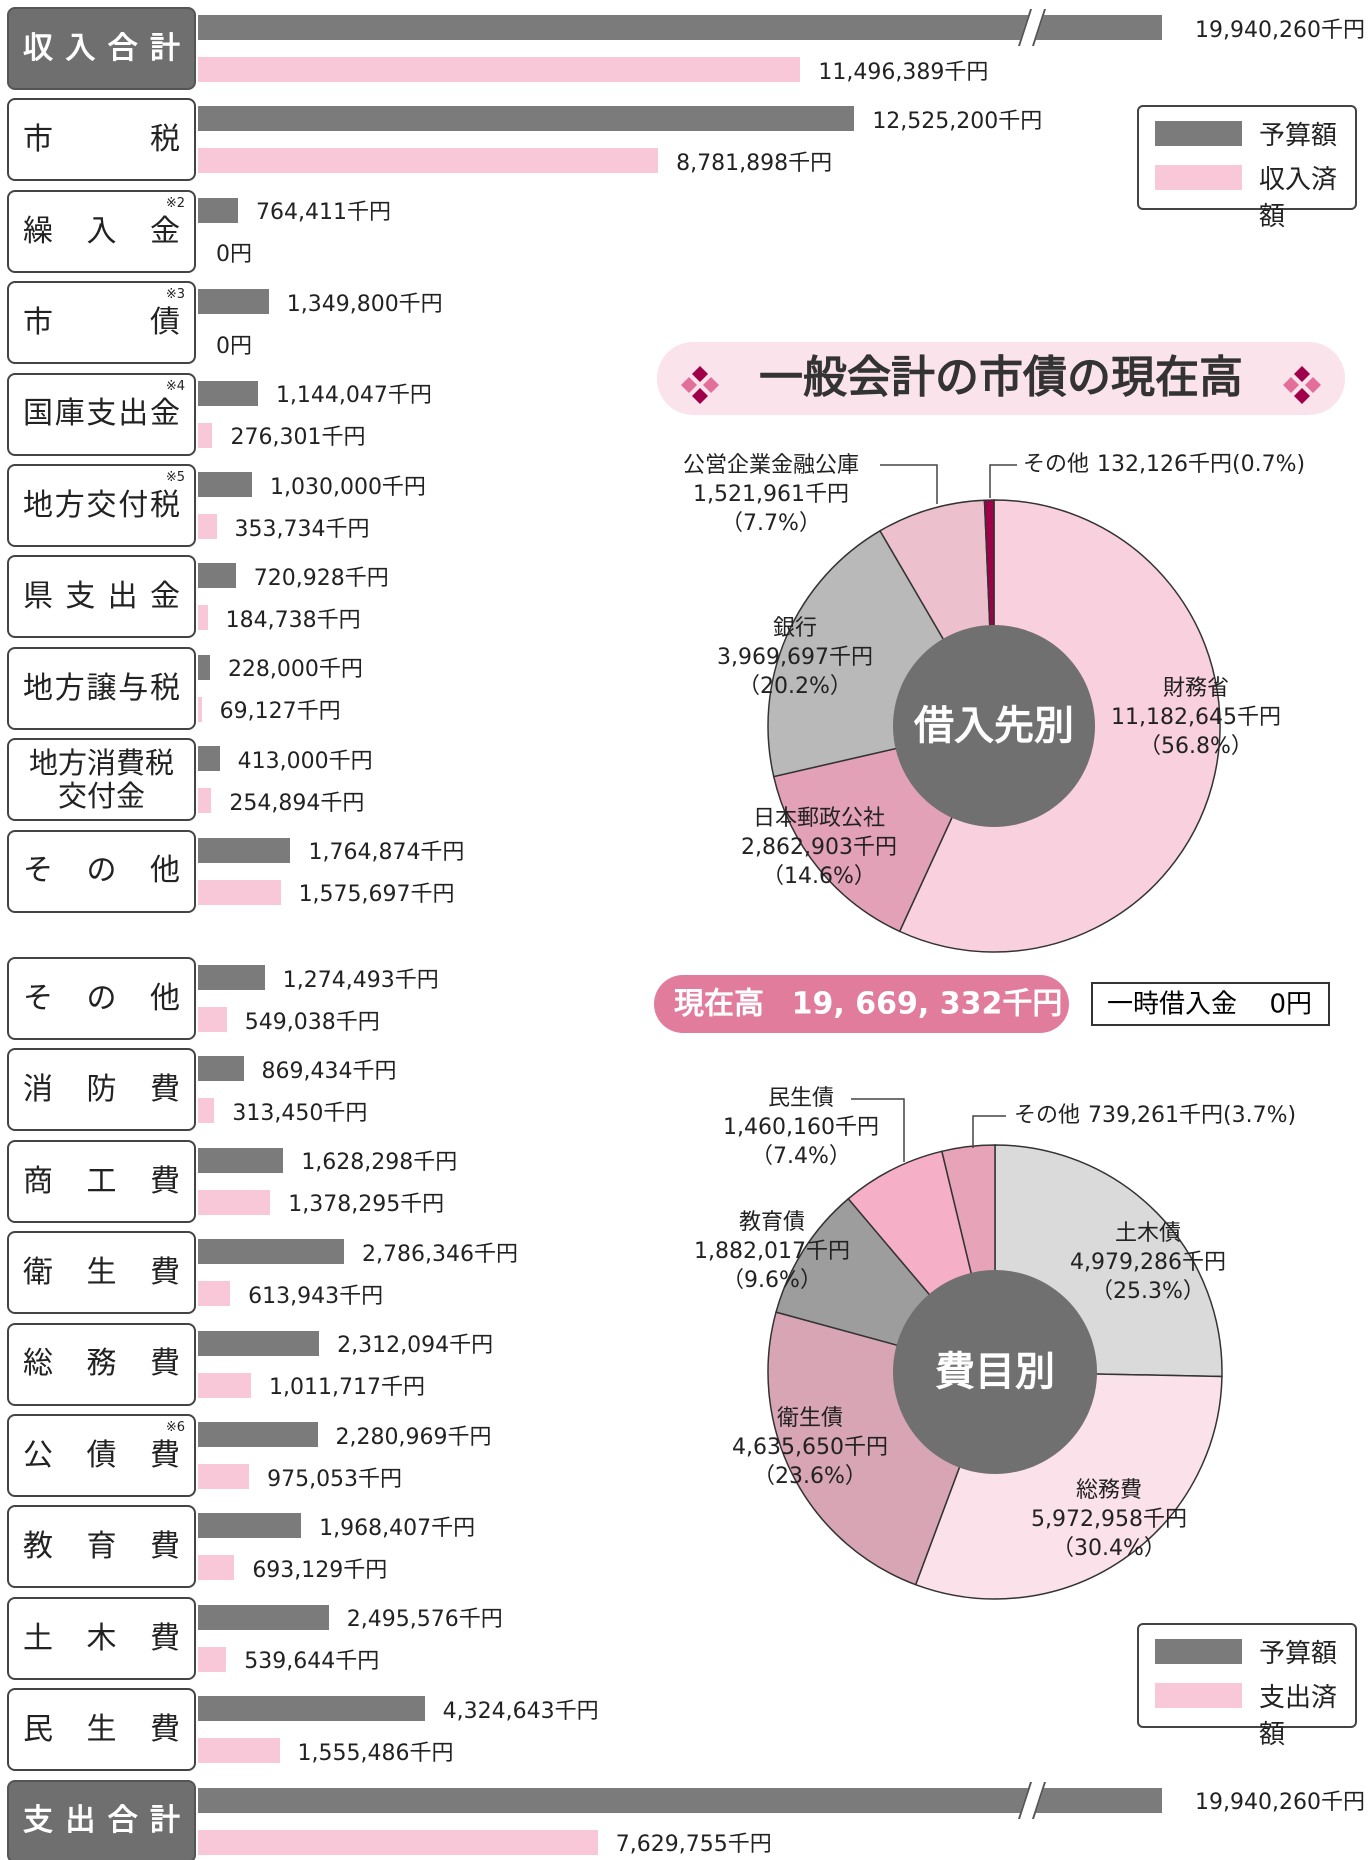  What do you see at coordinates (795, 657) in the screenshot?
I see `slice-label: 3,969,697千円` at bounding box center [795, 657].